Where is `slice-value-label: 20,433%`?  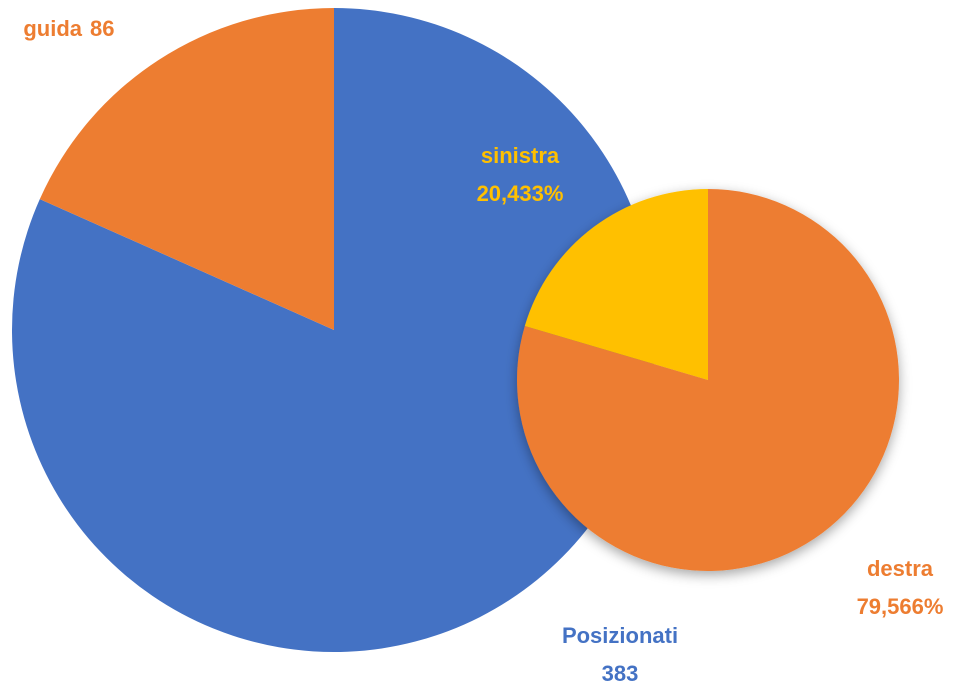
slice-value-label: 20,433% is located at coordinates (520, 193).